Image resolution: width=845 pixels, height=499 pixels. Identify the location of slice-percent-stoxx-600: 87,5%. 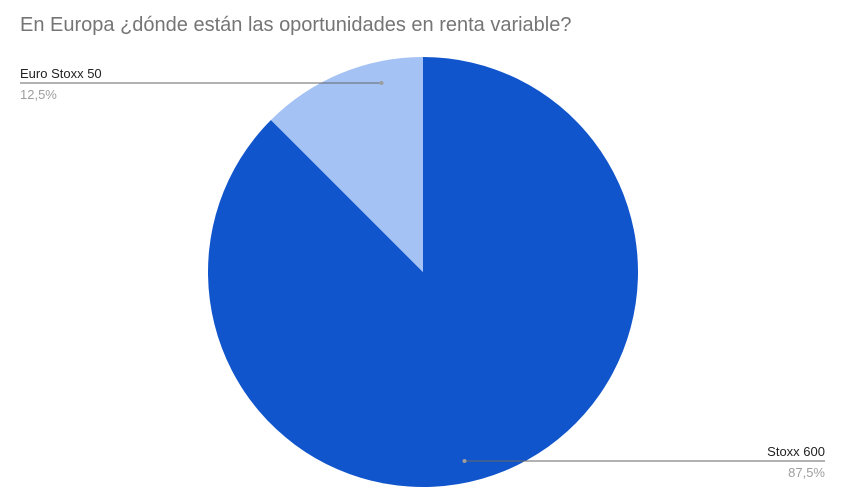
(806, 472).